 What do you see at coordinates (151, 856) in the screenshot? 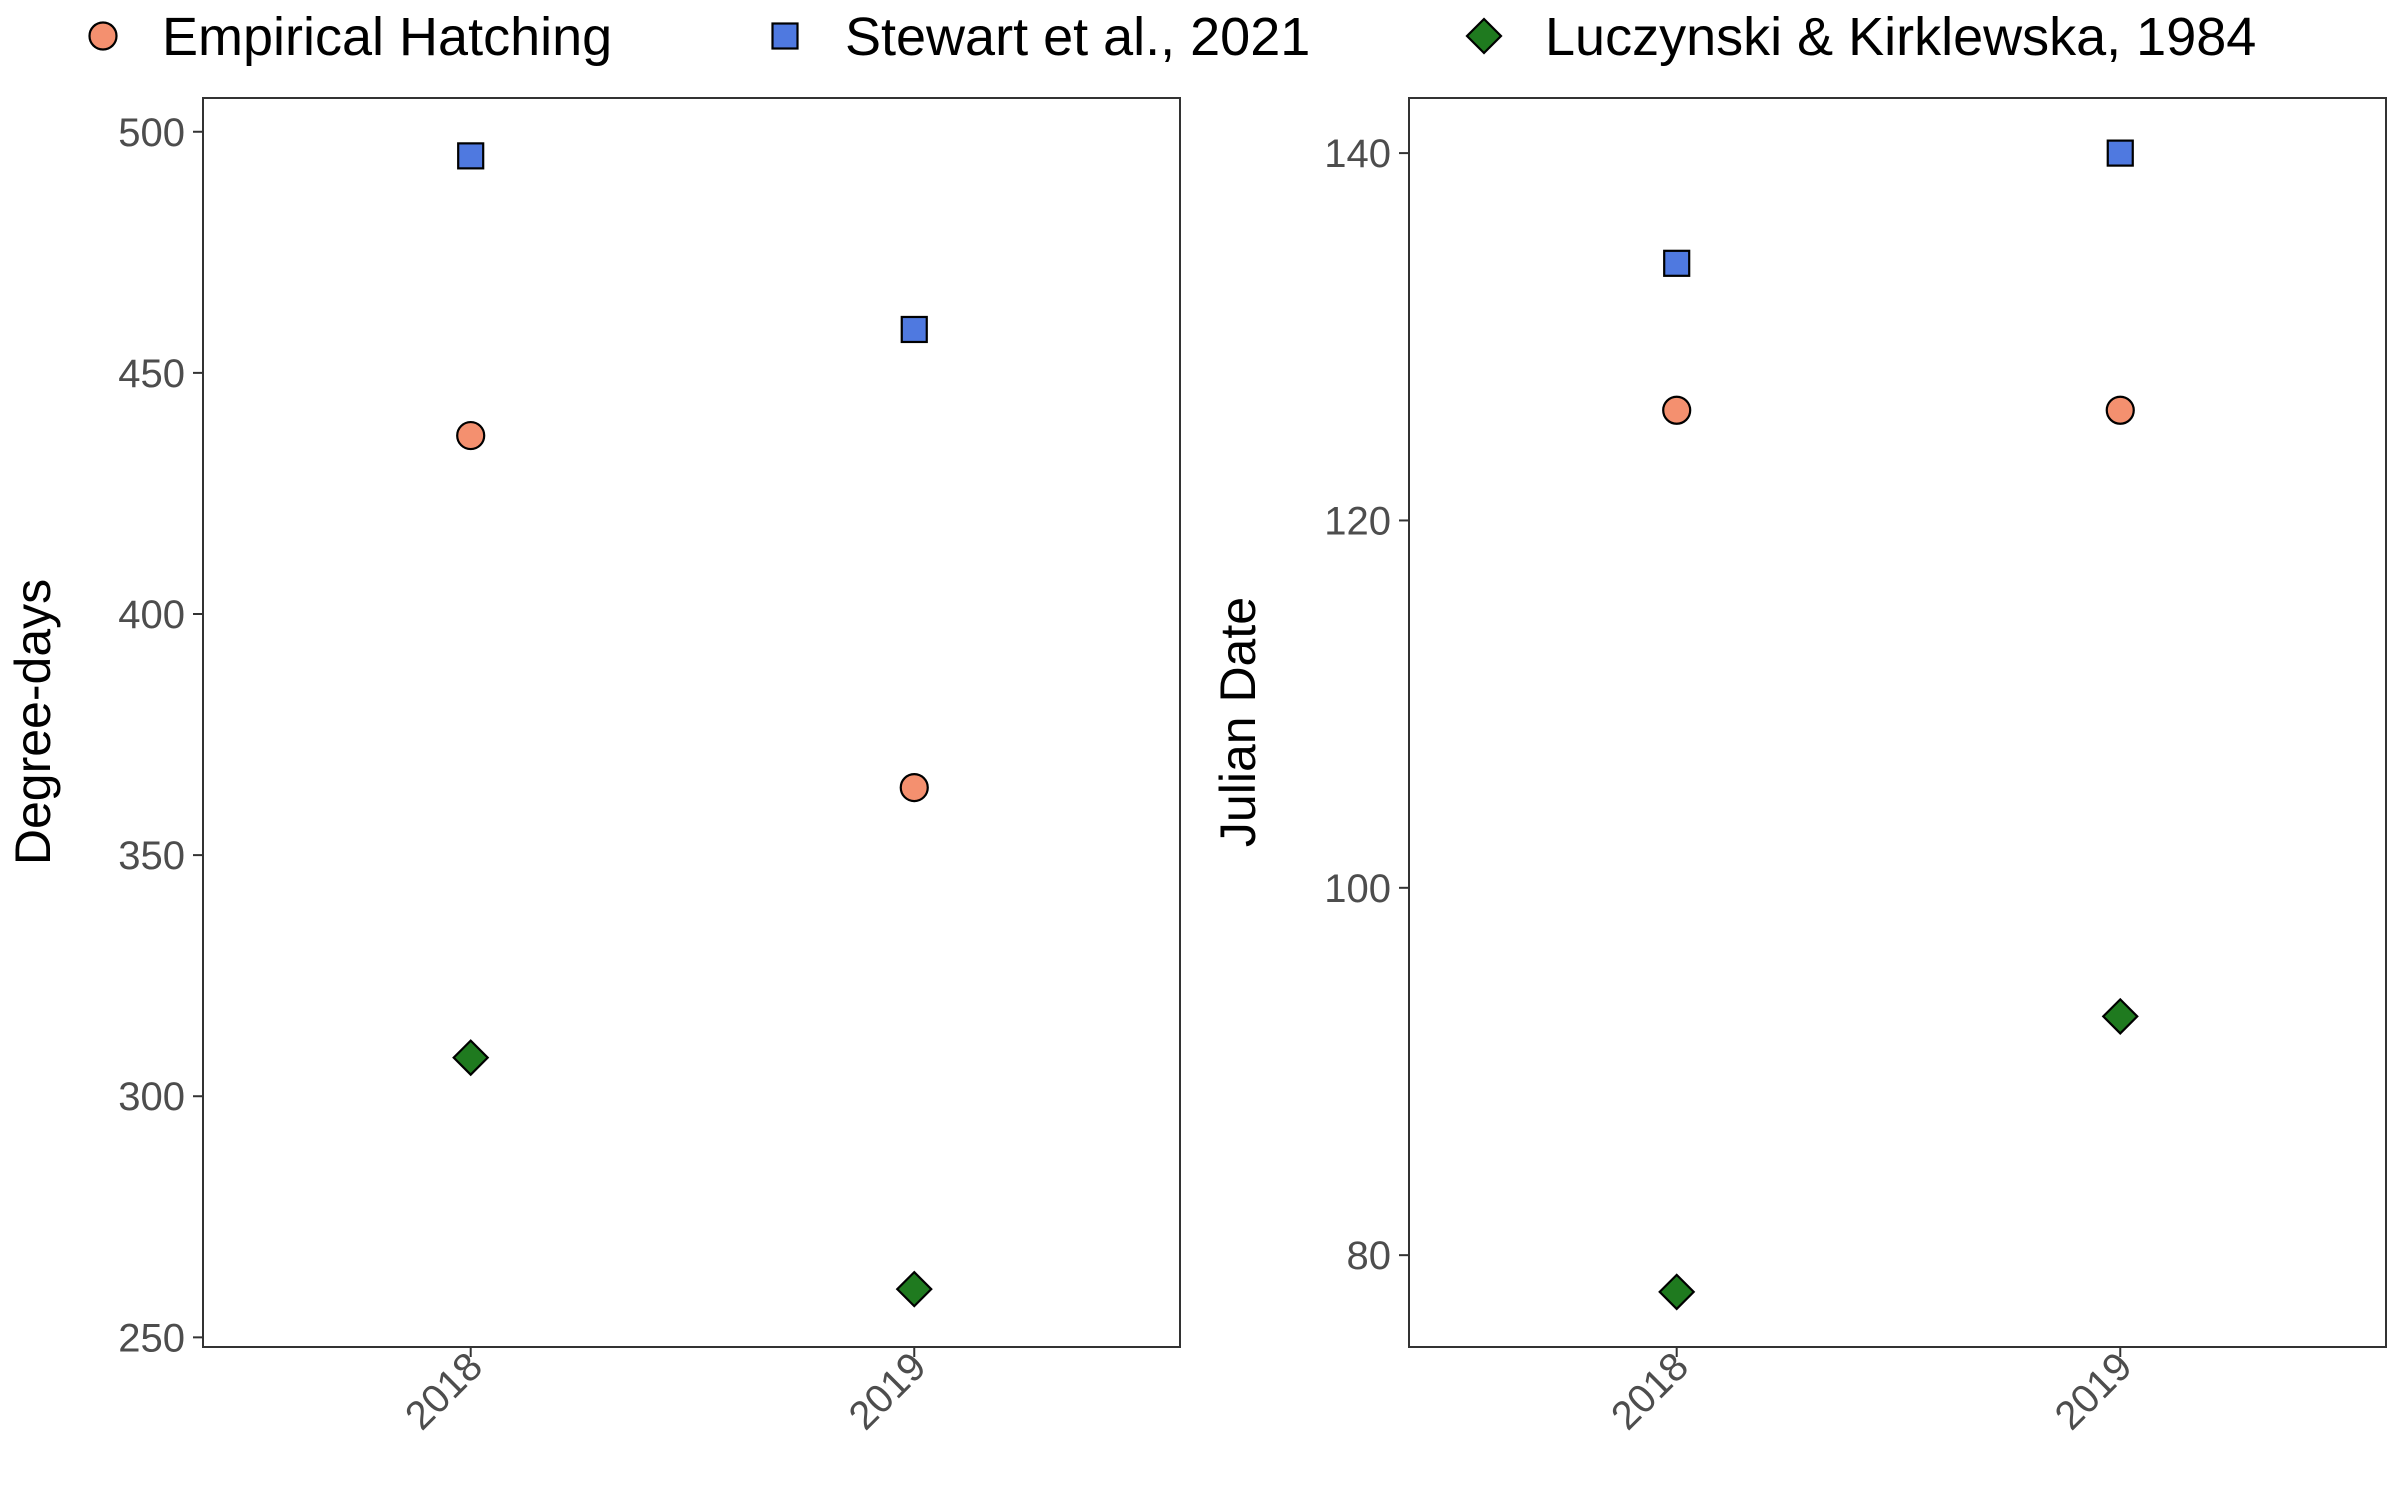
I see `y-tick-label: 350` at bounding box center [151, 856].